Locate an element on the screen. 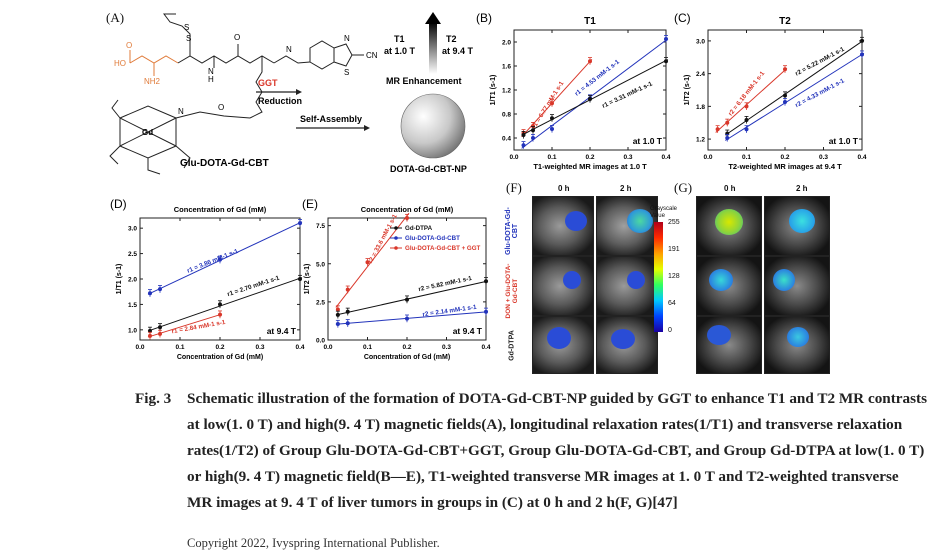 This screenshot has width=945, height=560. mri-g-glu-0h is located at coordinates (729, 226).